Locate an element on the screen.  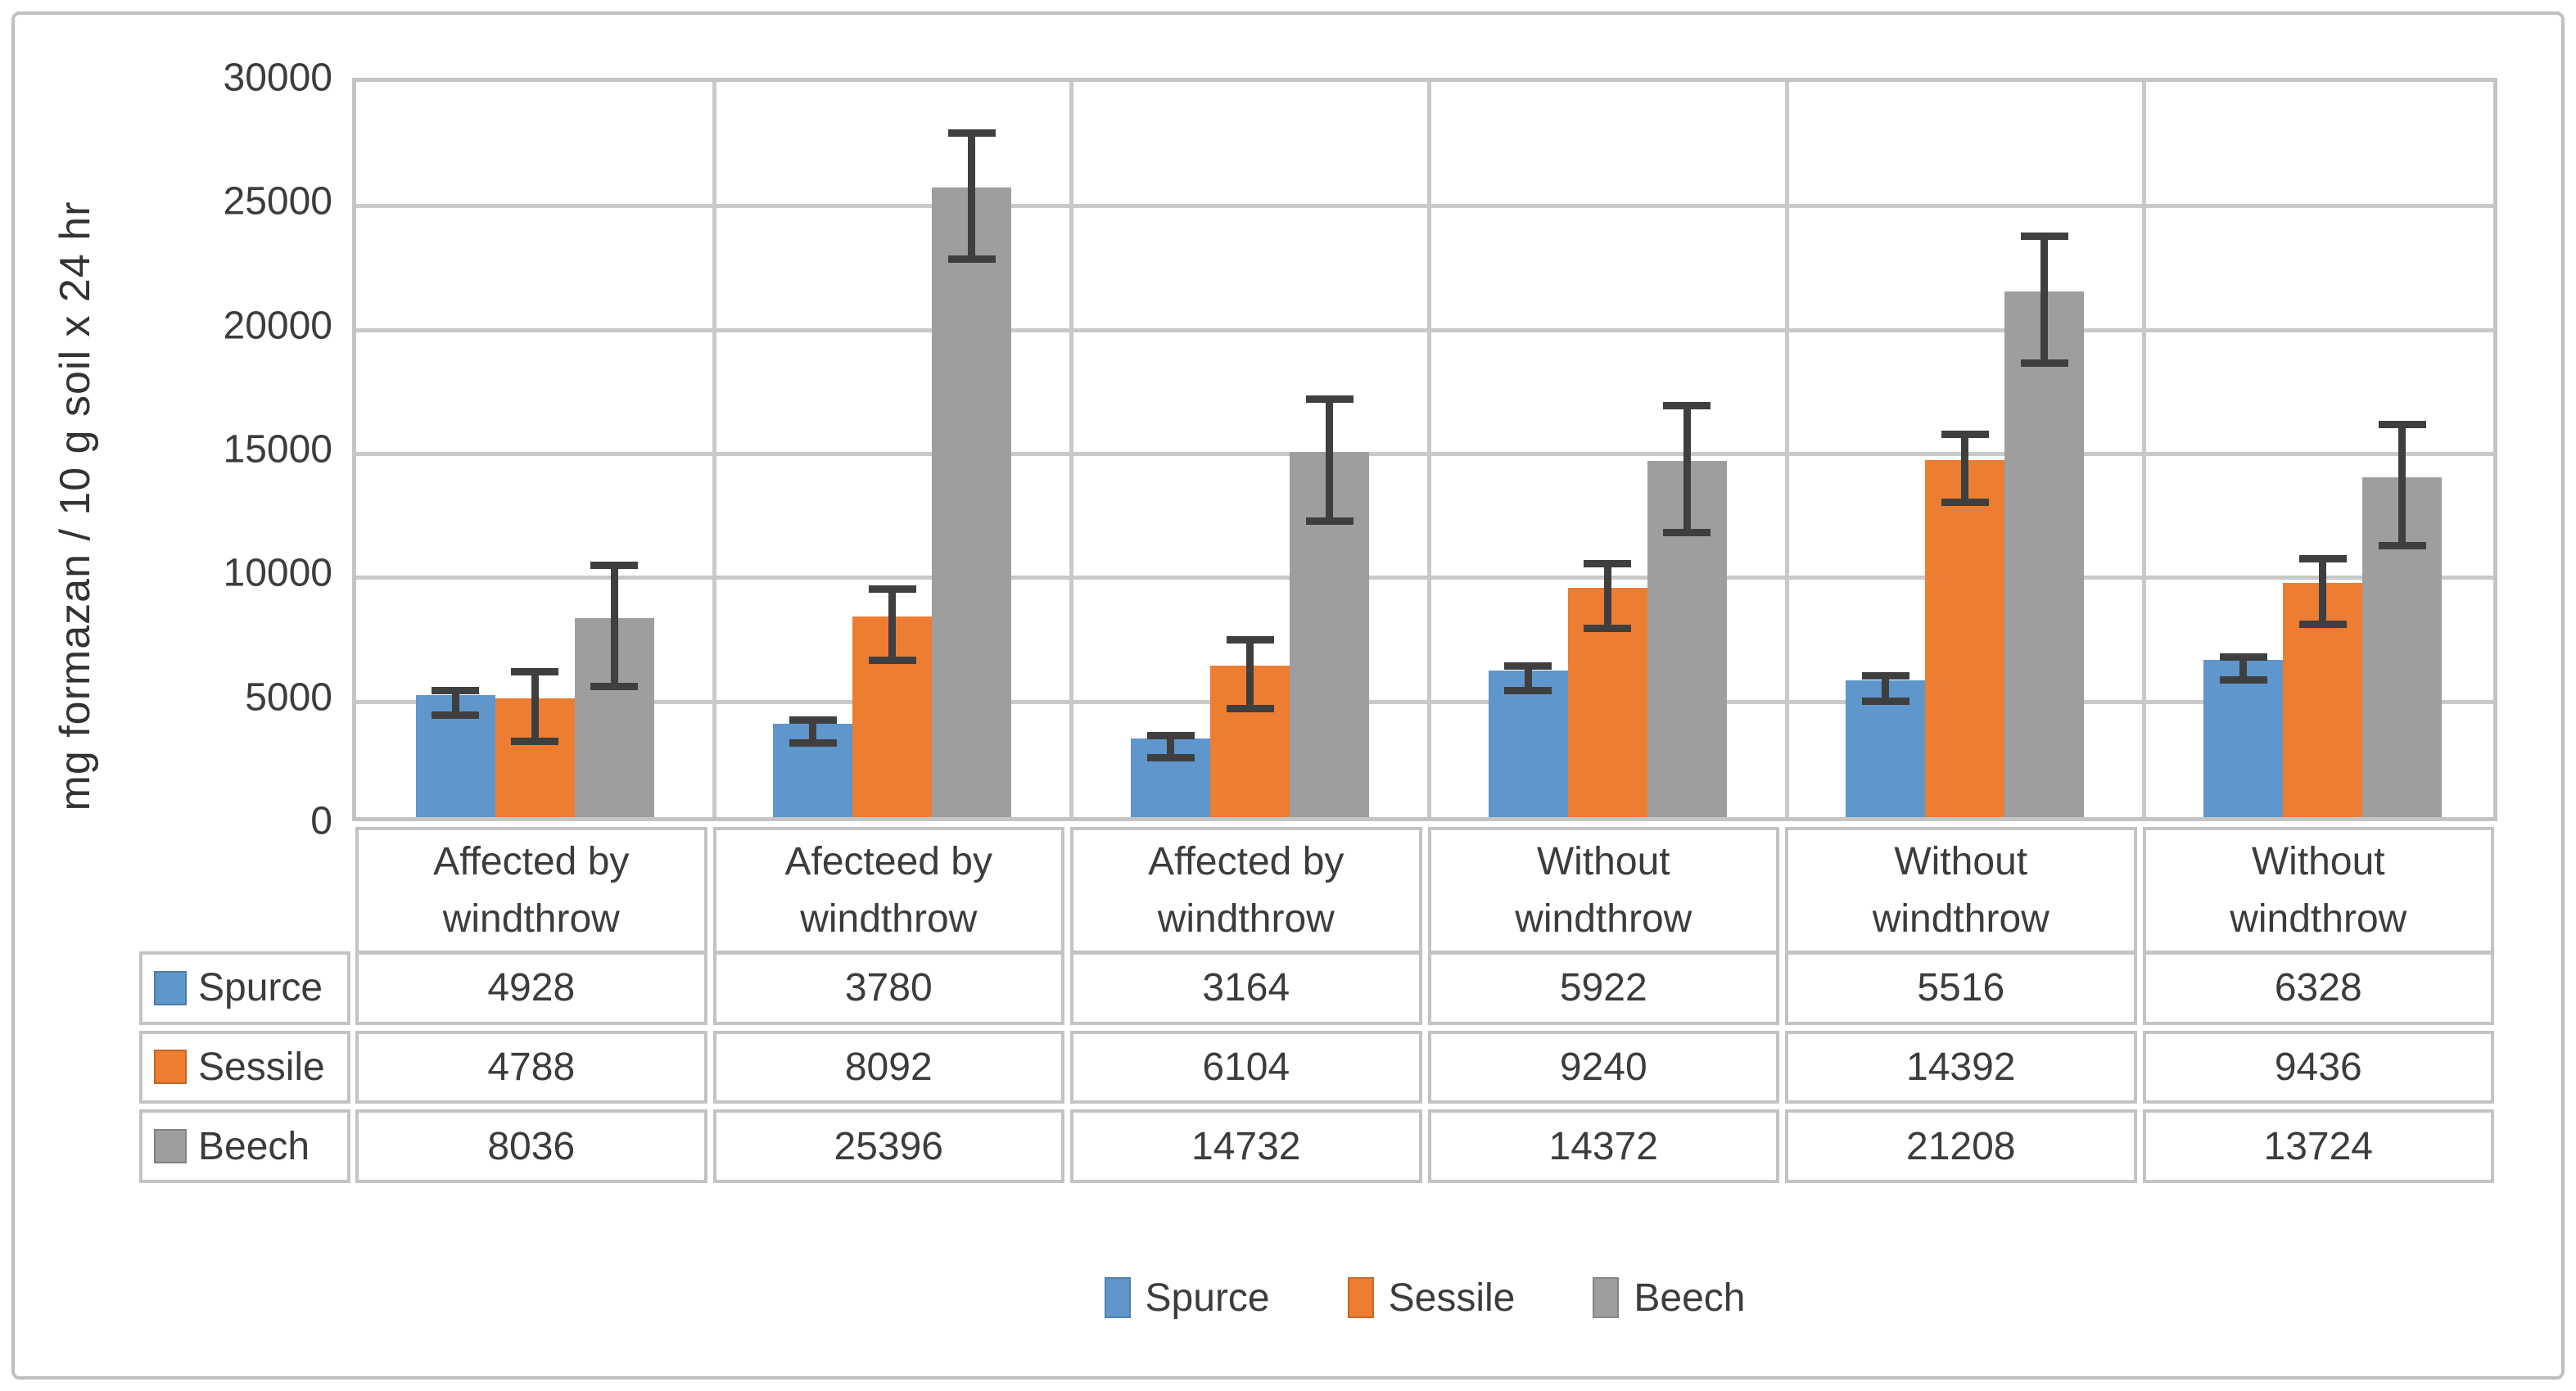
y-tick-label: 15000 is located at coordinates (277, 449).